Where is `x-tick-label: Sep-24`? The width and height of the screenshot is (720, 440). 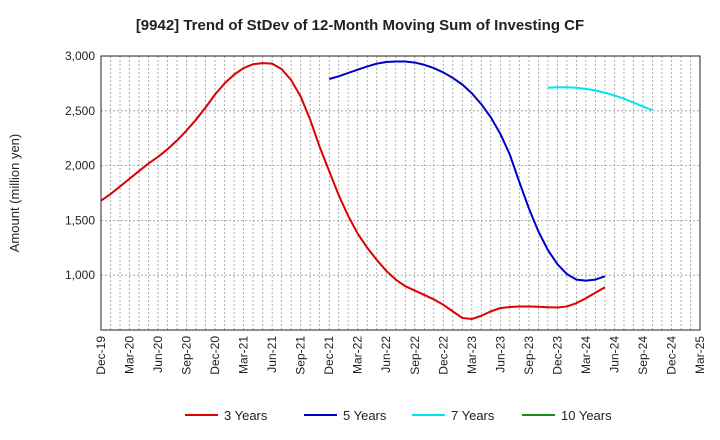 x-tick-label: Sep-24 is located at coordinates (643, 355).